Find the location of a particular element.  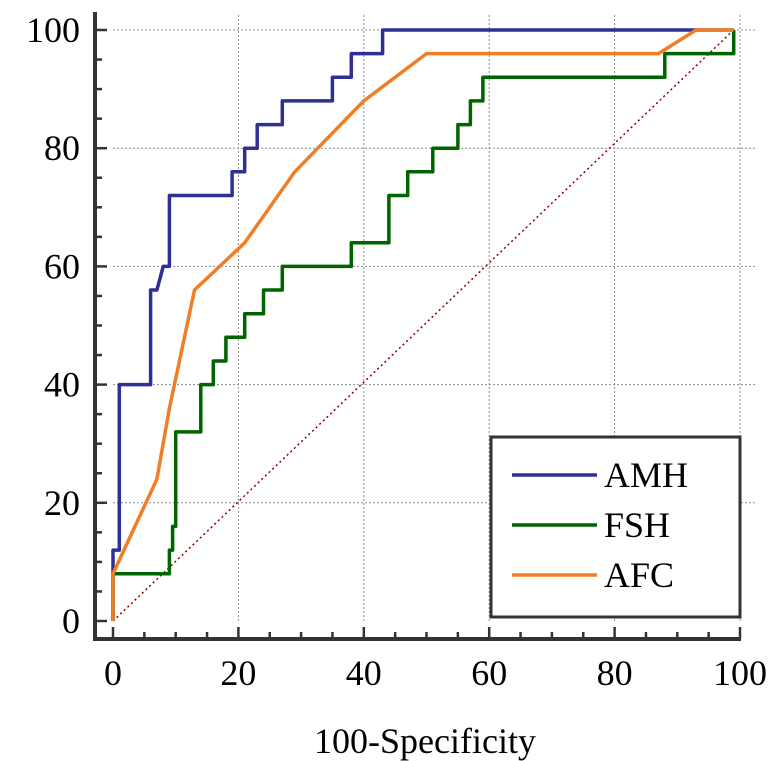

y-tick-label-60: 60 is located at coordinates (62, 266).